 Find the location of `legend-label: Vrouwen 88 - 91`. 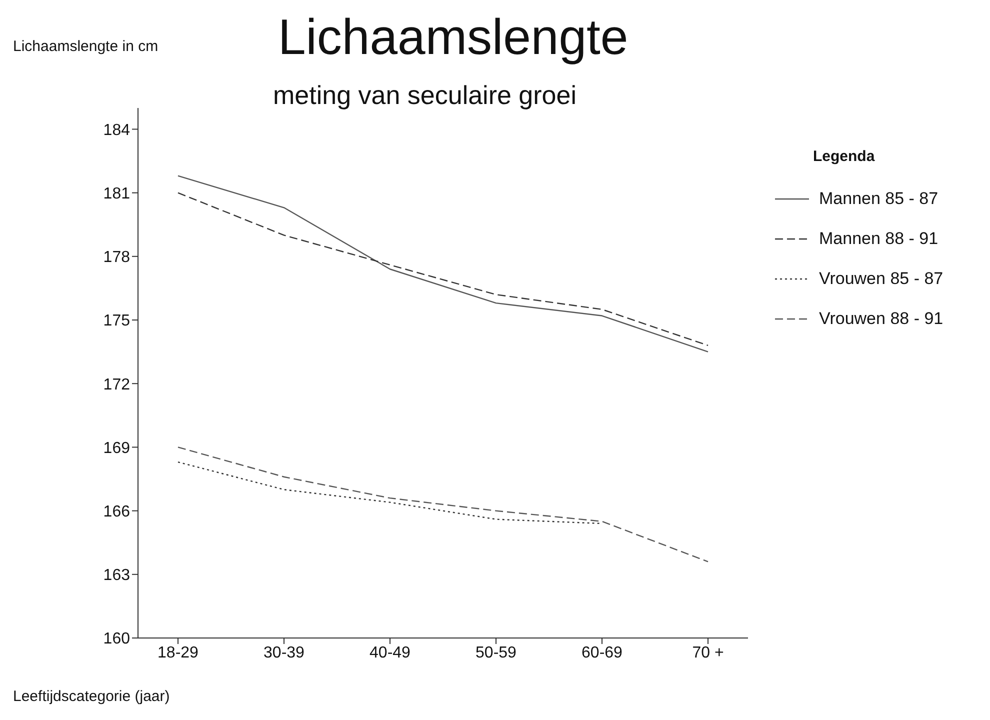

legend-label: Vrouwen 88 - 91 is located at coordinates (881, 319).